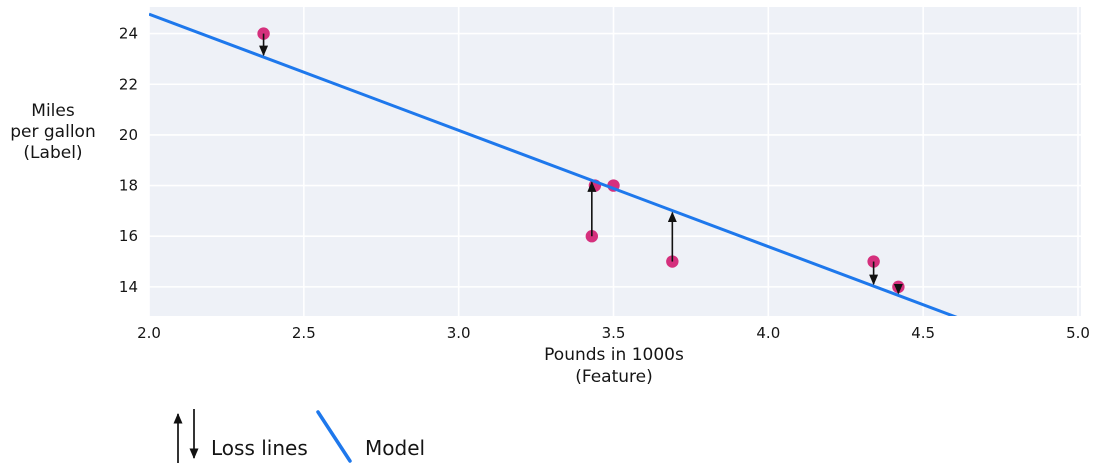 The width and height of the screenshot is (1099, 472). Describe the element at coordinates (395, 448) in the screenshot. I see `legend-label-model: Model` at that location.